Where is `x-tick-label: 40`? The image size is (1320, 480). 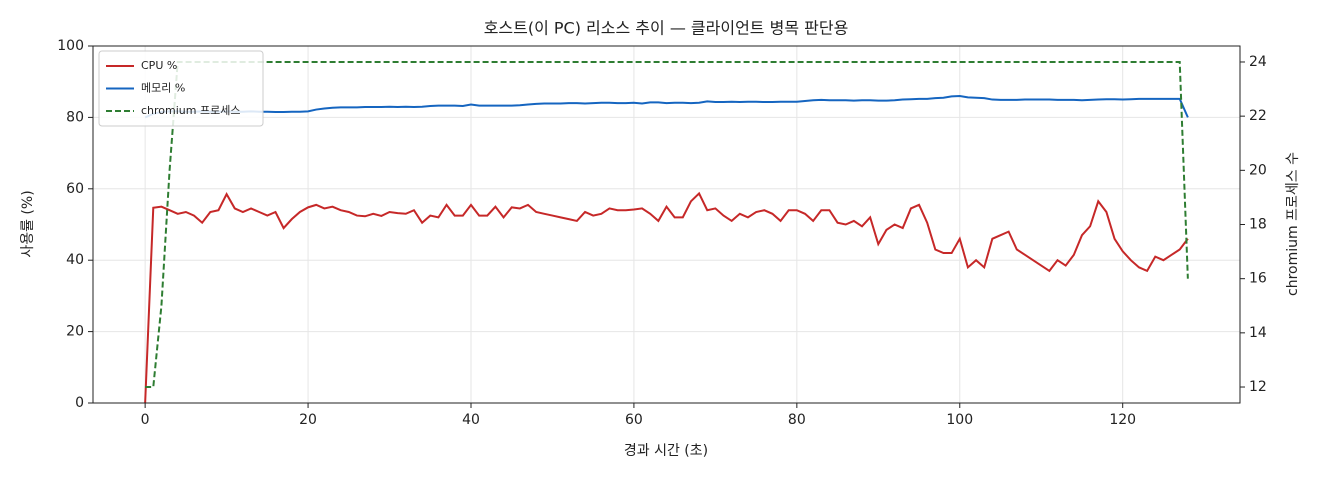
x-tick-label: 40 is located at coordinates (471, 420).